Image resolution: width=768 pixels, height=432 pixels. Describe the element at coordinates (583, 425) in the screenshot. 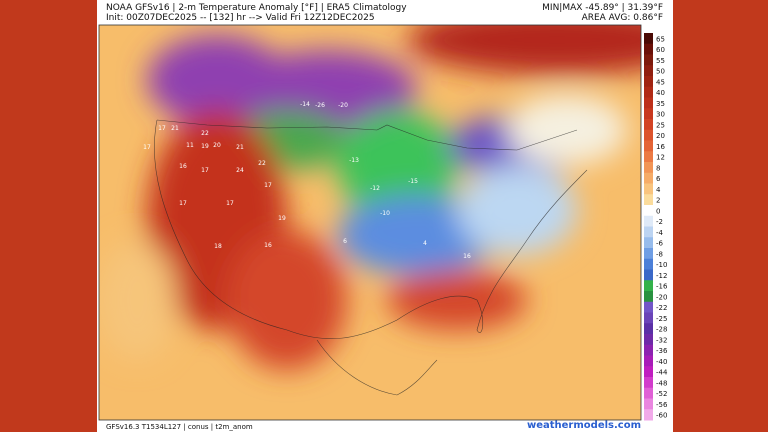

I see `source: weathermodels.com` at that location.